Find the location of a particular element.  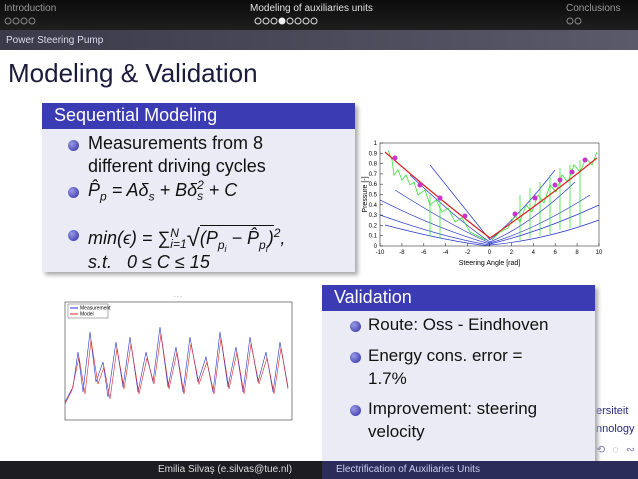

x-tick-label: -8 is located at coordinates (402, 253).